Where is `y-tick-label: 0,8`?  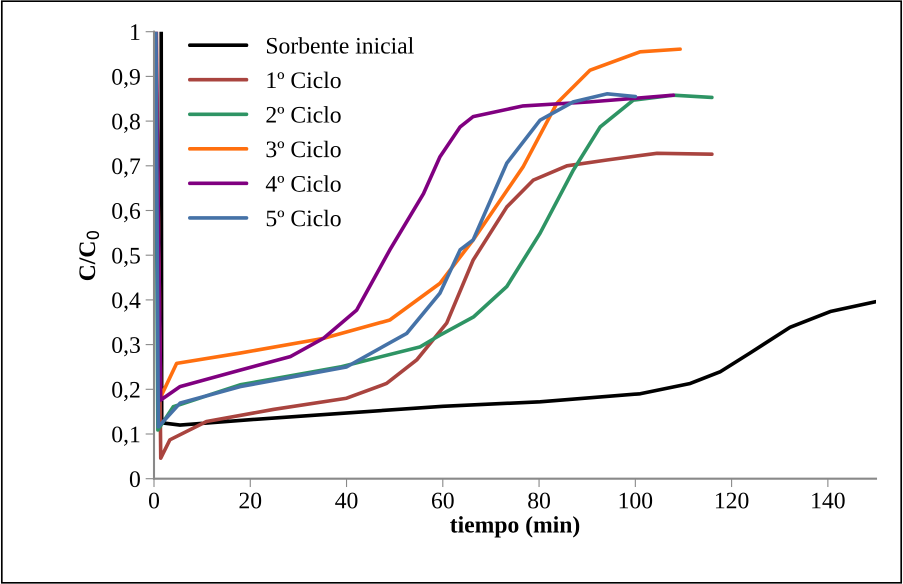 y-tick-label: 0,8 is located at coordinates (126, 123).